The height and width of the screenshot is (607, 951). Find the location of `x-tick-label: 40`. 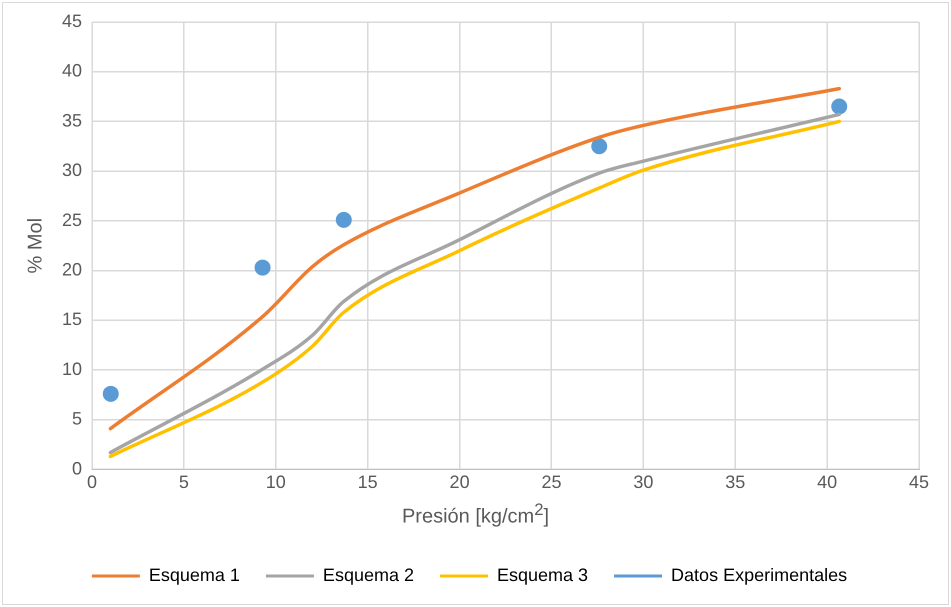

x-tick-label: 40 is located at coordinates (827, 482).